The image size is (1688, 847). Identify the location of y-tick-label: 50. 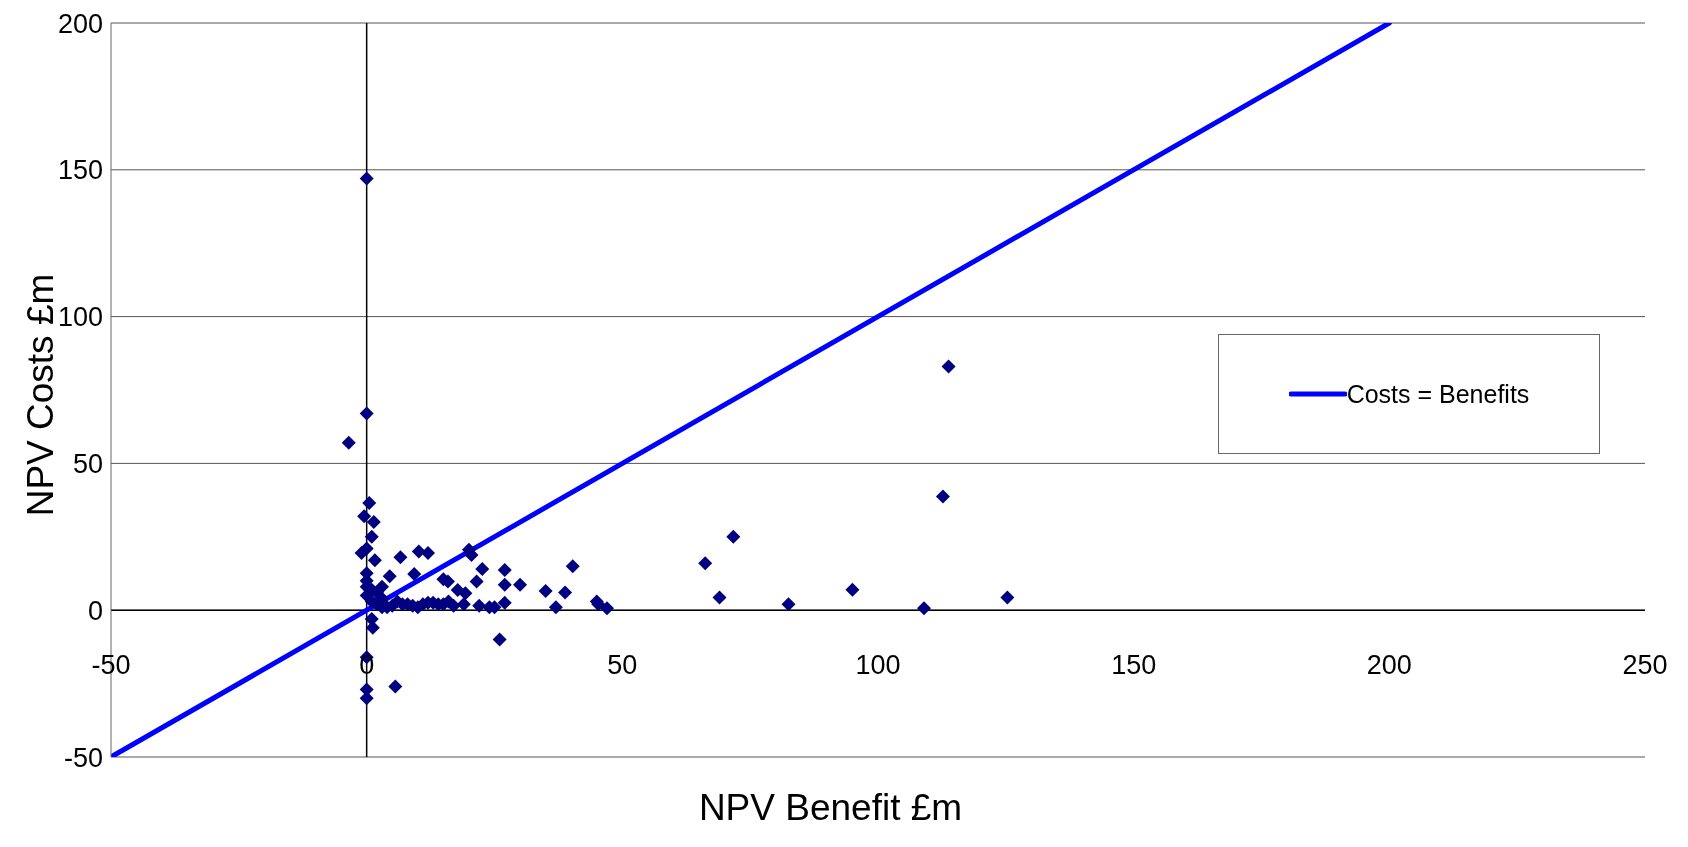
(87, 463).